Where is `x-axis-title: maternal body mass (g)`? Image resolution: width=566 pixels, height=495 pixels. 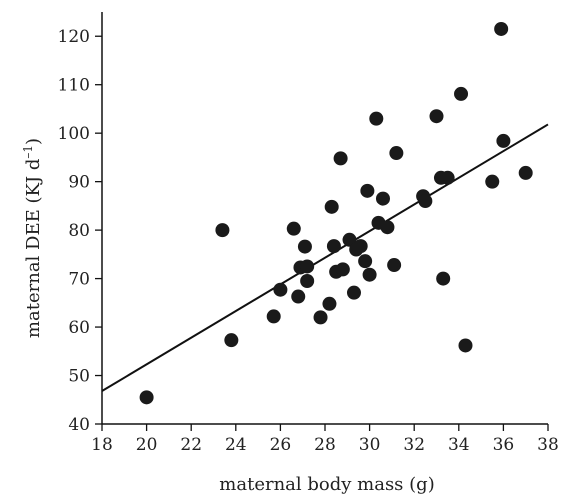 x-axis-title: maternal body mass (g) is located at coordinates (326, 484).